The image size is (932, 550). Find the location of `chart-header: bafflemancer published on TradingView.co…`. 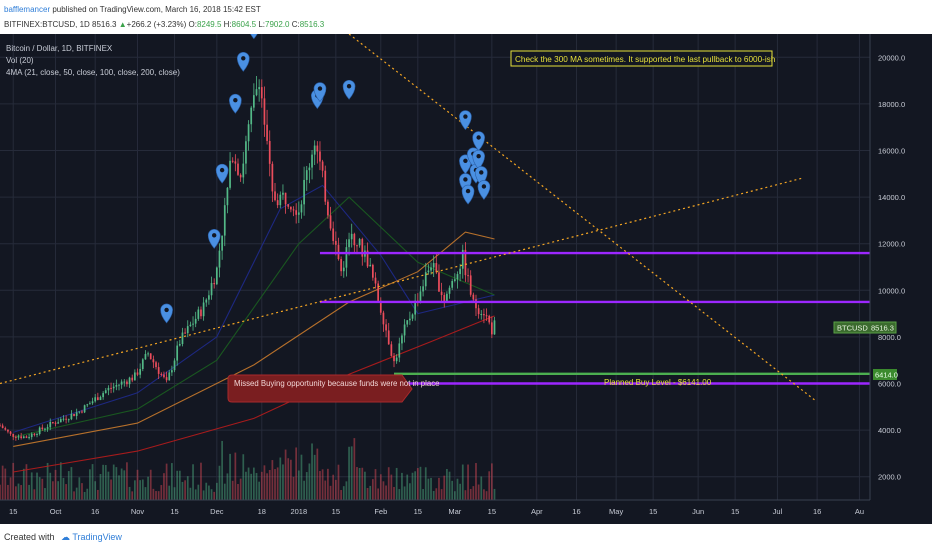

chart-header: bafflemancer published on TradingView.co… is located at coordinates (466, 17).